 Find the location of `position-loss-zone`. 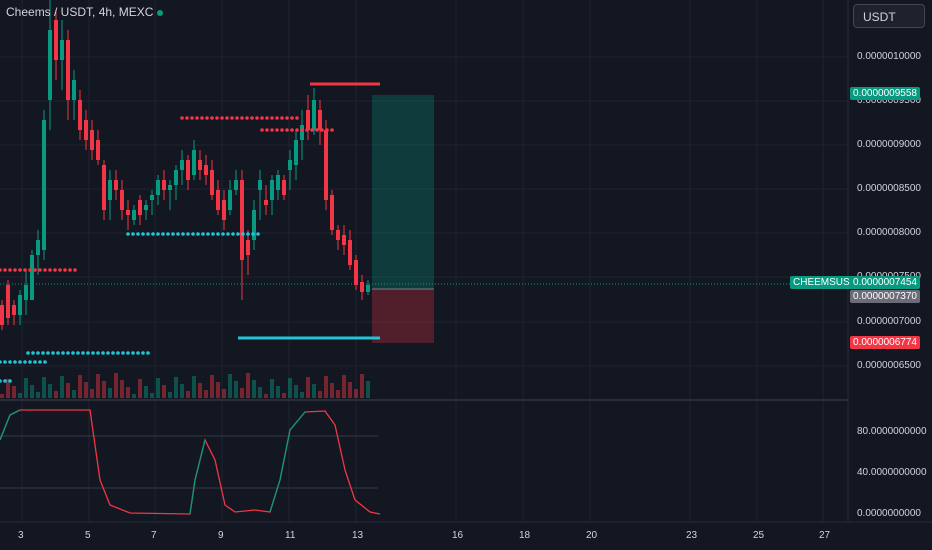

position-loss-zone is located at coordinates (403, 316).